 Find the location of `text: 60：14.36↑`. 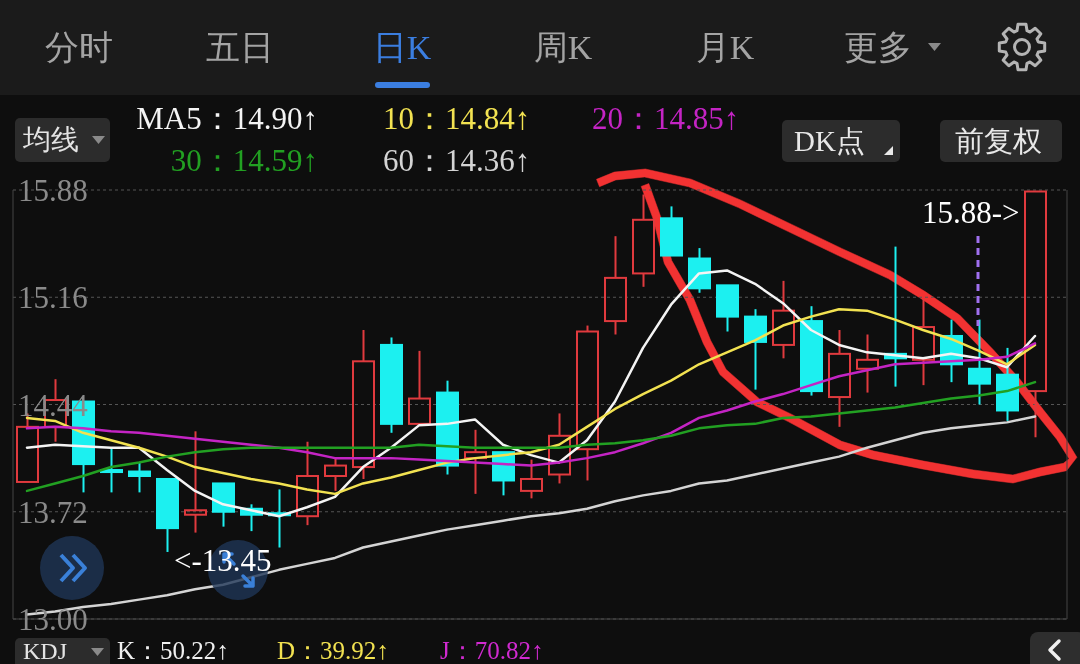

text: 60：14.36↑ is located at coordinates (457, 161).